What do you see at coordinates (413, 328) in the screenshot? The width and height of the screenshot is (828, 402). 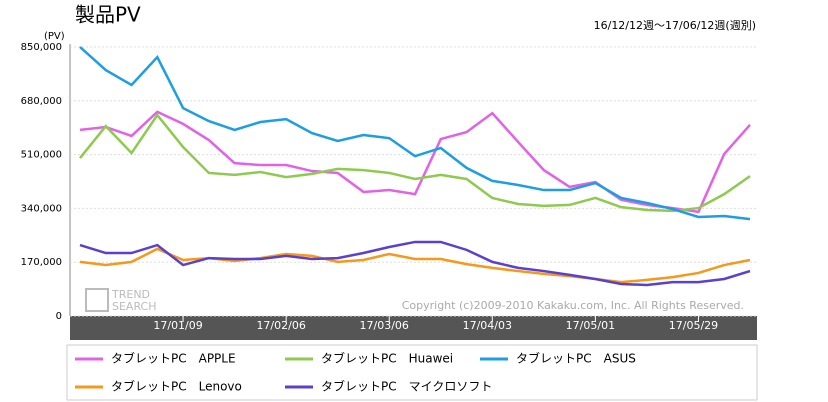 I see `x-axis-band` at bounding box center [413, 328].